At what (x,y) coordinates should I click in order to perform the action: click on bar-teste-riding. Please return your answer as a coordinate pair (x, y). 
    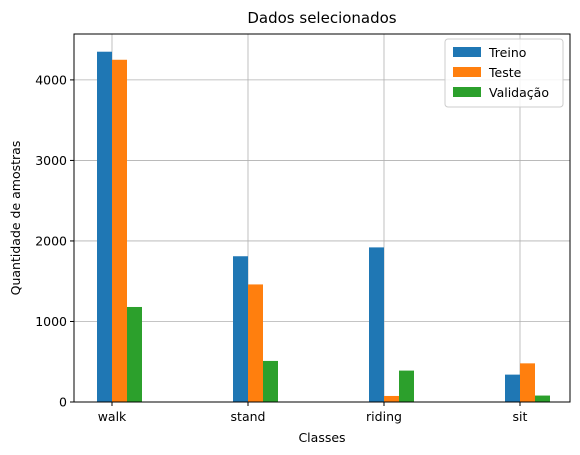
    Looking at the image, I should click on (391, 398).